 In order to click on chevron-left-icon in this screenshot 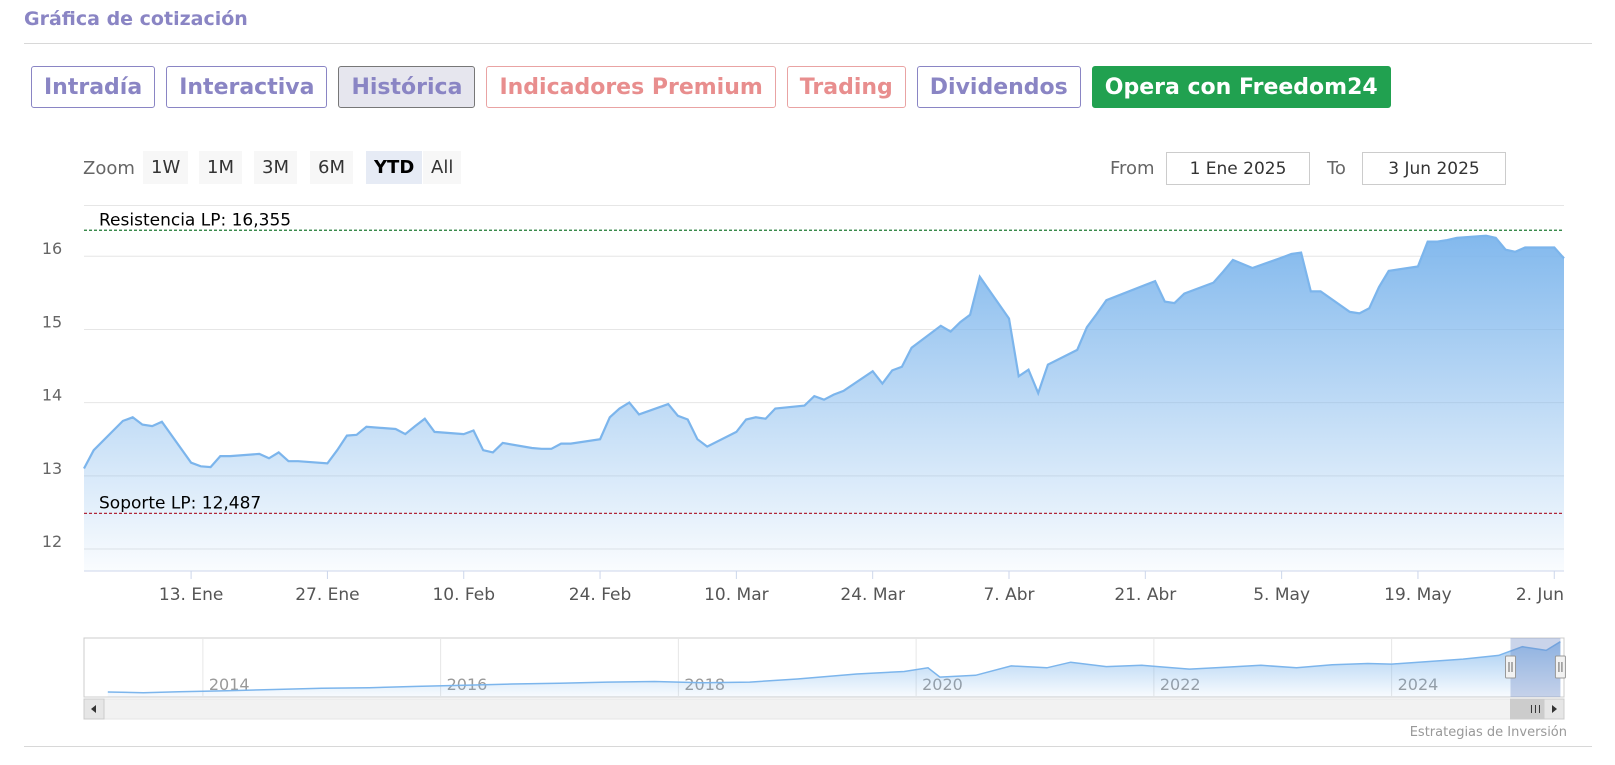, I will do `click(93, 709)`.